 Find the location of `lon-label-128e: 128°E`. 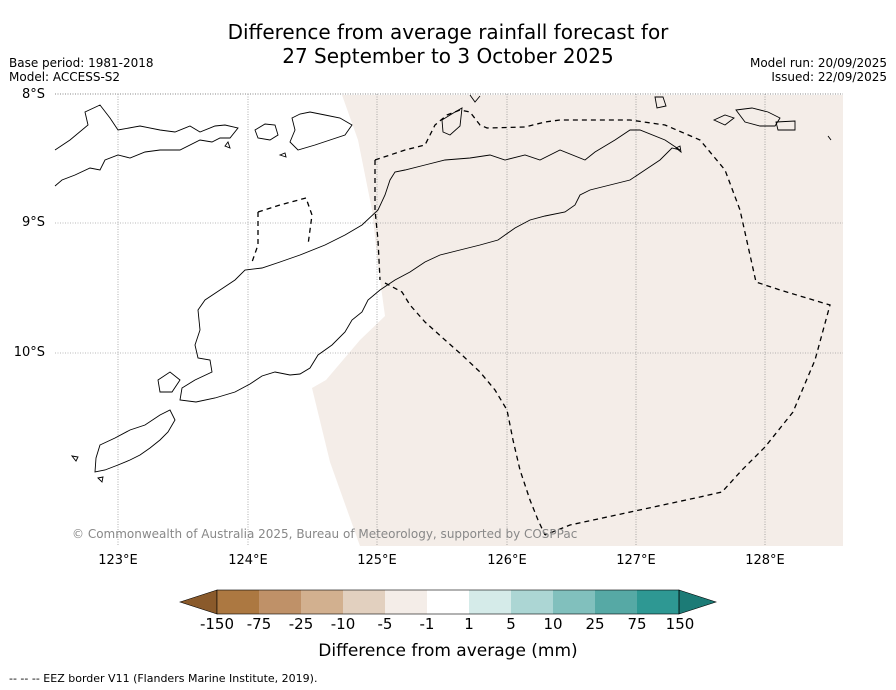

lon-label-128e: 128°E is located at coordinates (765, 560).